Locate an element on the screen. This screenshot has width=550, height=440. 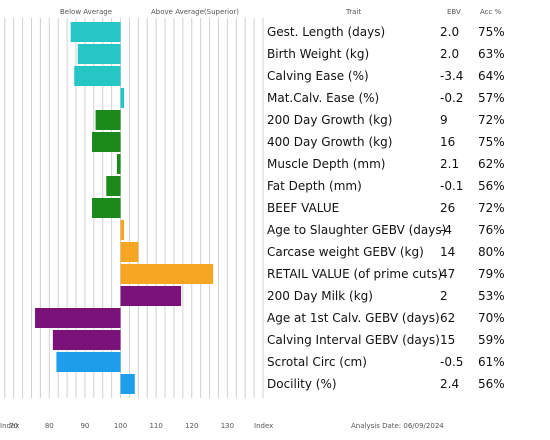
trait-row: Fat Depth (mm) -0.1 56% is located at coordinates (275, 186).